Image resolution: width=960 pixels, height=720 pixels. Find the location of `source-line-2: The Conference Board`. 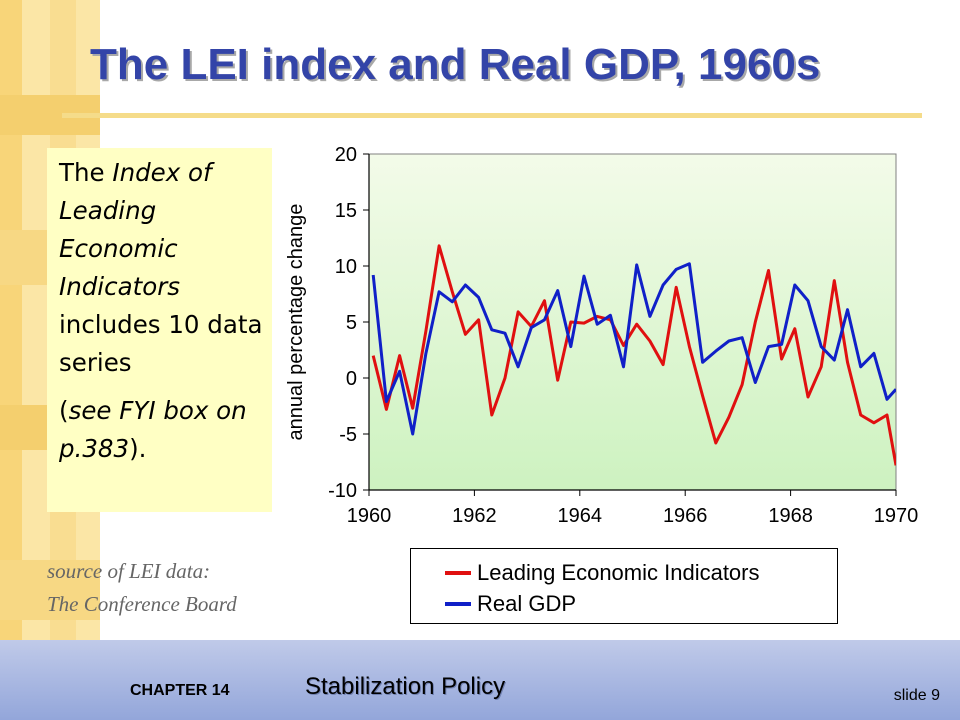

source-line-2: The Conference Board is located at coordinates (142, 604).